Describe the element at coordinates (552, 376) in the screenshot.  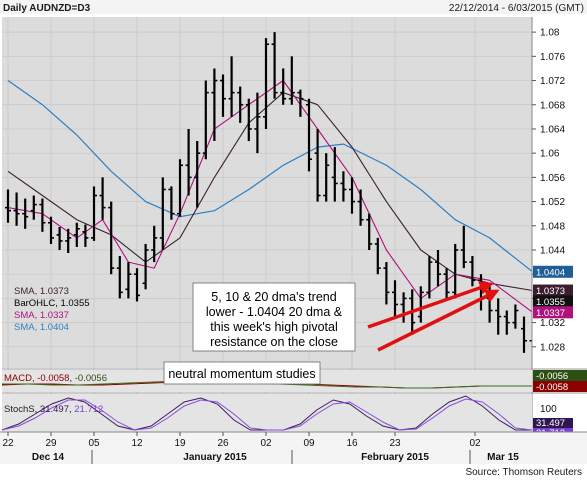
I see `svg-text: -0.0056` at that location.